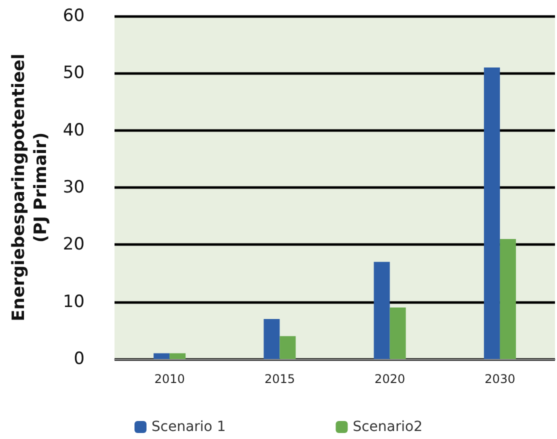 This screenshot has height=439, width=557. Describe the element at coordinates (169, 379) in the screenshot. I see `x-tick-label: 2010` at that location.